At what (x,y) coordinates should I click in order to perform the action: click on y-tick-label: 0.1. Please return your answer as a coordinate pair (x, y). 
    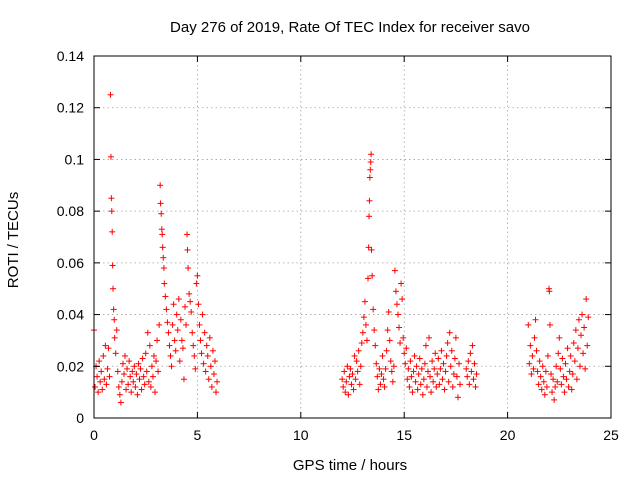
    Looking at the image, I should click on (75, 159).